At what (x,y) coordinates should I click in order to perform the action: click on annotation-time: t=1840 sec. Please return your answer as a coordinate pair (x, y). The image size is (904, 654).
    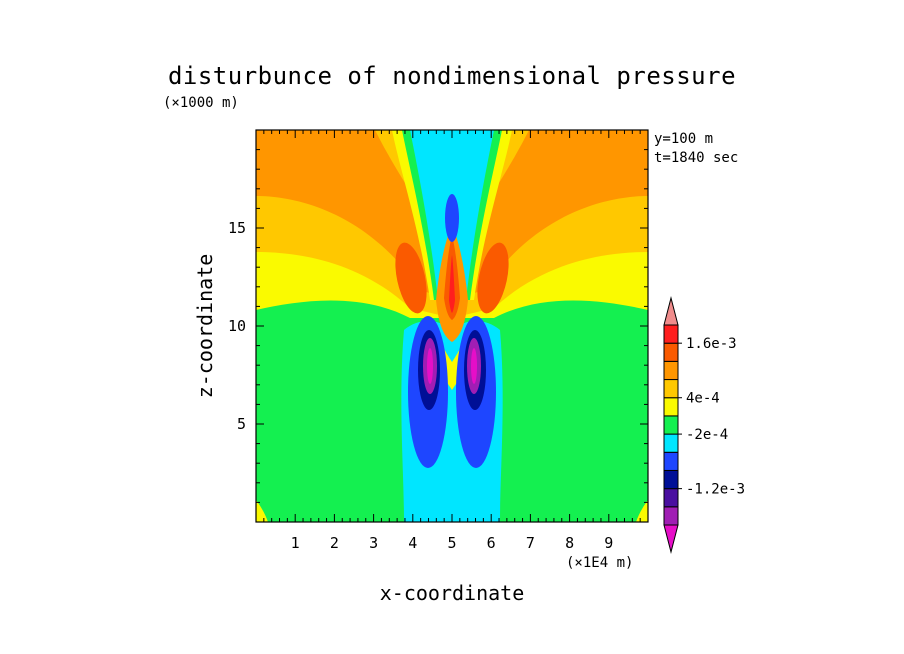
    Looking at the image, I should click on (696, 158).